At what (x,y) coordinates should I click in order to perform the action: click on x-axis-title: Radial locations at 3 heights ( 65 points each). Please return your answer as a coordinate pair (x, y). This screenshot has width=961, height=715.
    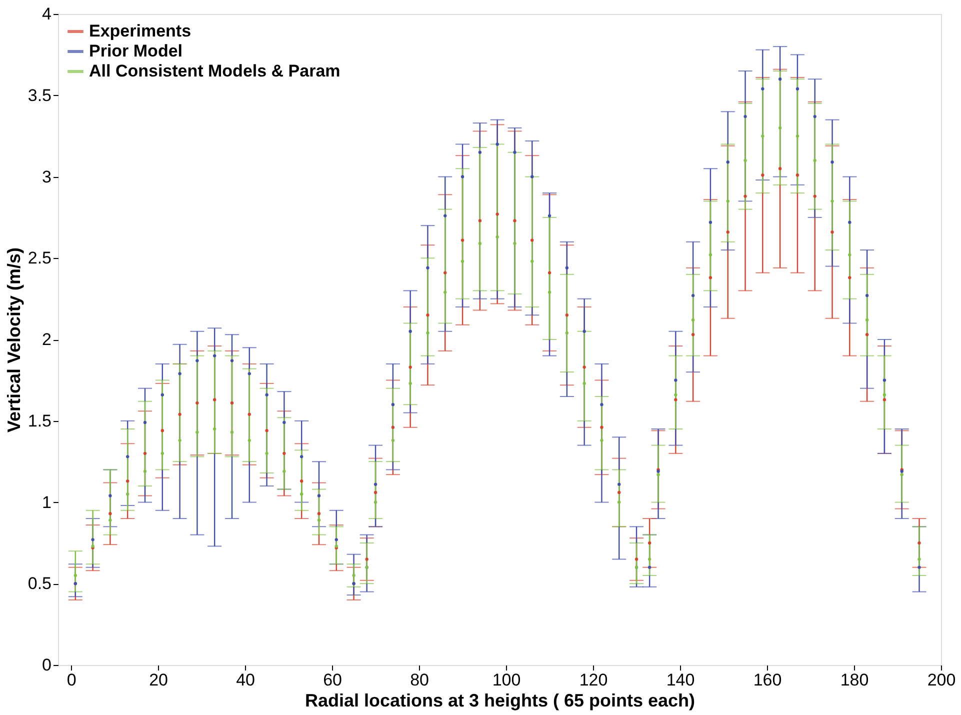
    Looking at the image, I should click on (500, 700).